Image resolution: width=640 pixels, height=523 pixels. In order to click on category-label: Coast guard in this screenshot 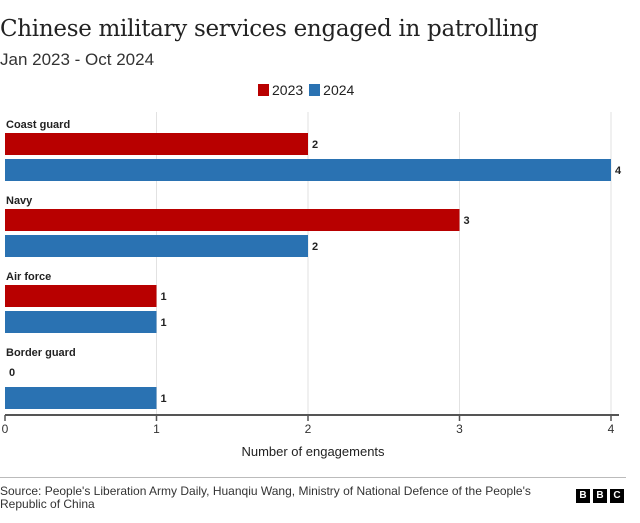, I will do `click(38, 125)`.